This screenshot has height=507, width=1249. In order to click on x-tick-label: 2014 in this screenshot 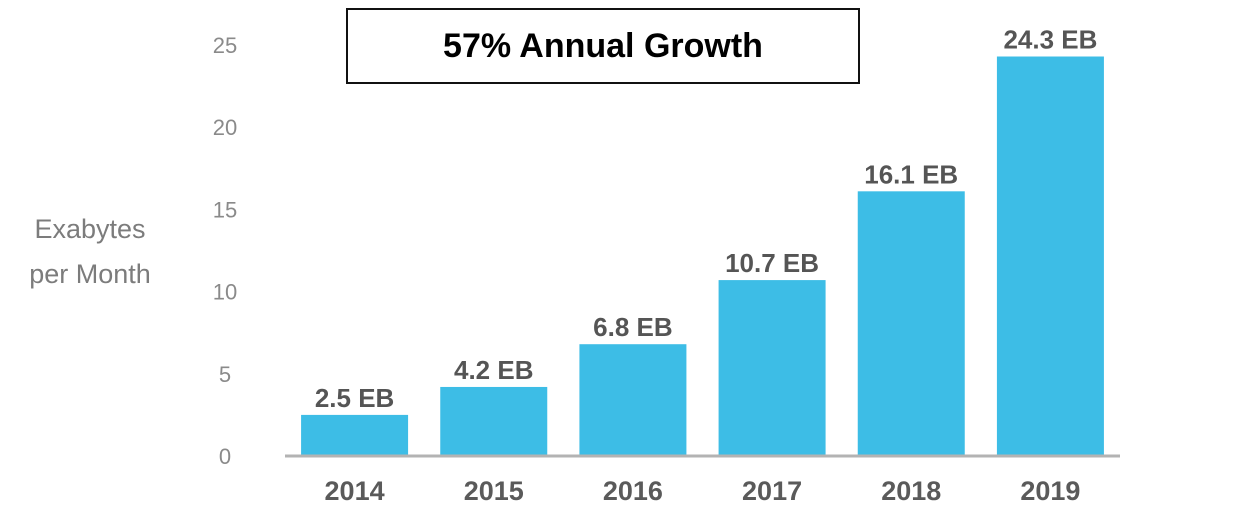, I will do `click(355, 491)`.